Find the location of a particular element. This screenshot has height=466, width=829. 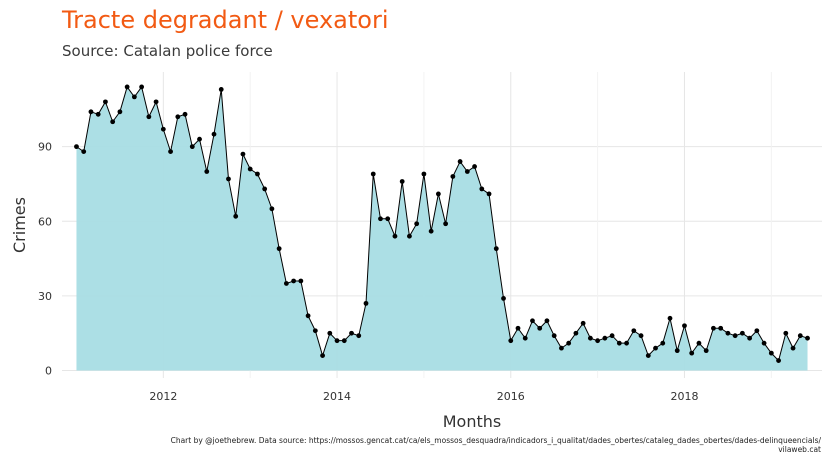

x-tick-label: 2014 is located at coordinates (337, 396).